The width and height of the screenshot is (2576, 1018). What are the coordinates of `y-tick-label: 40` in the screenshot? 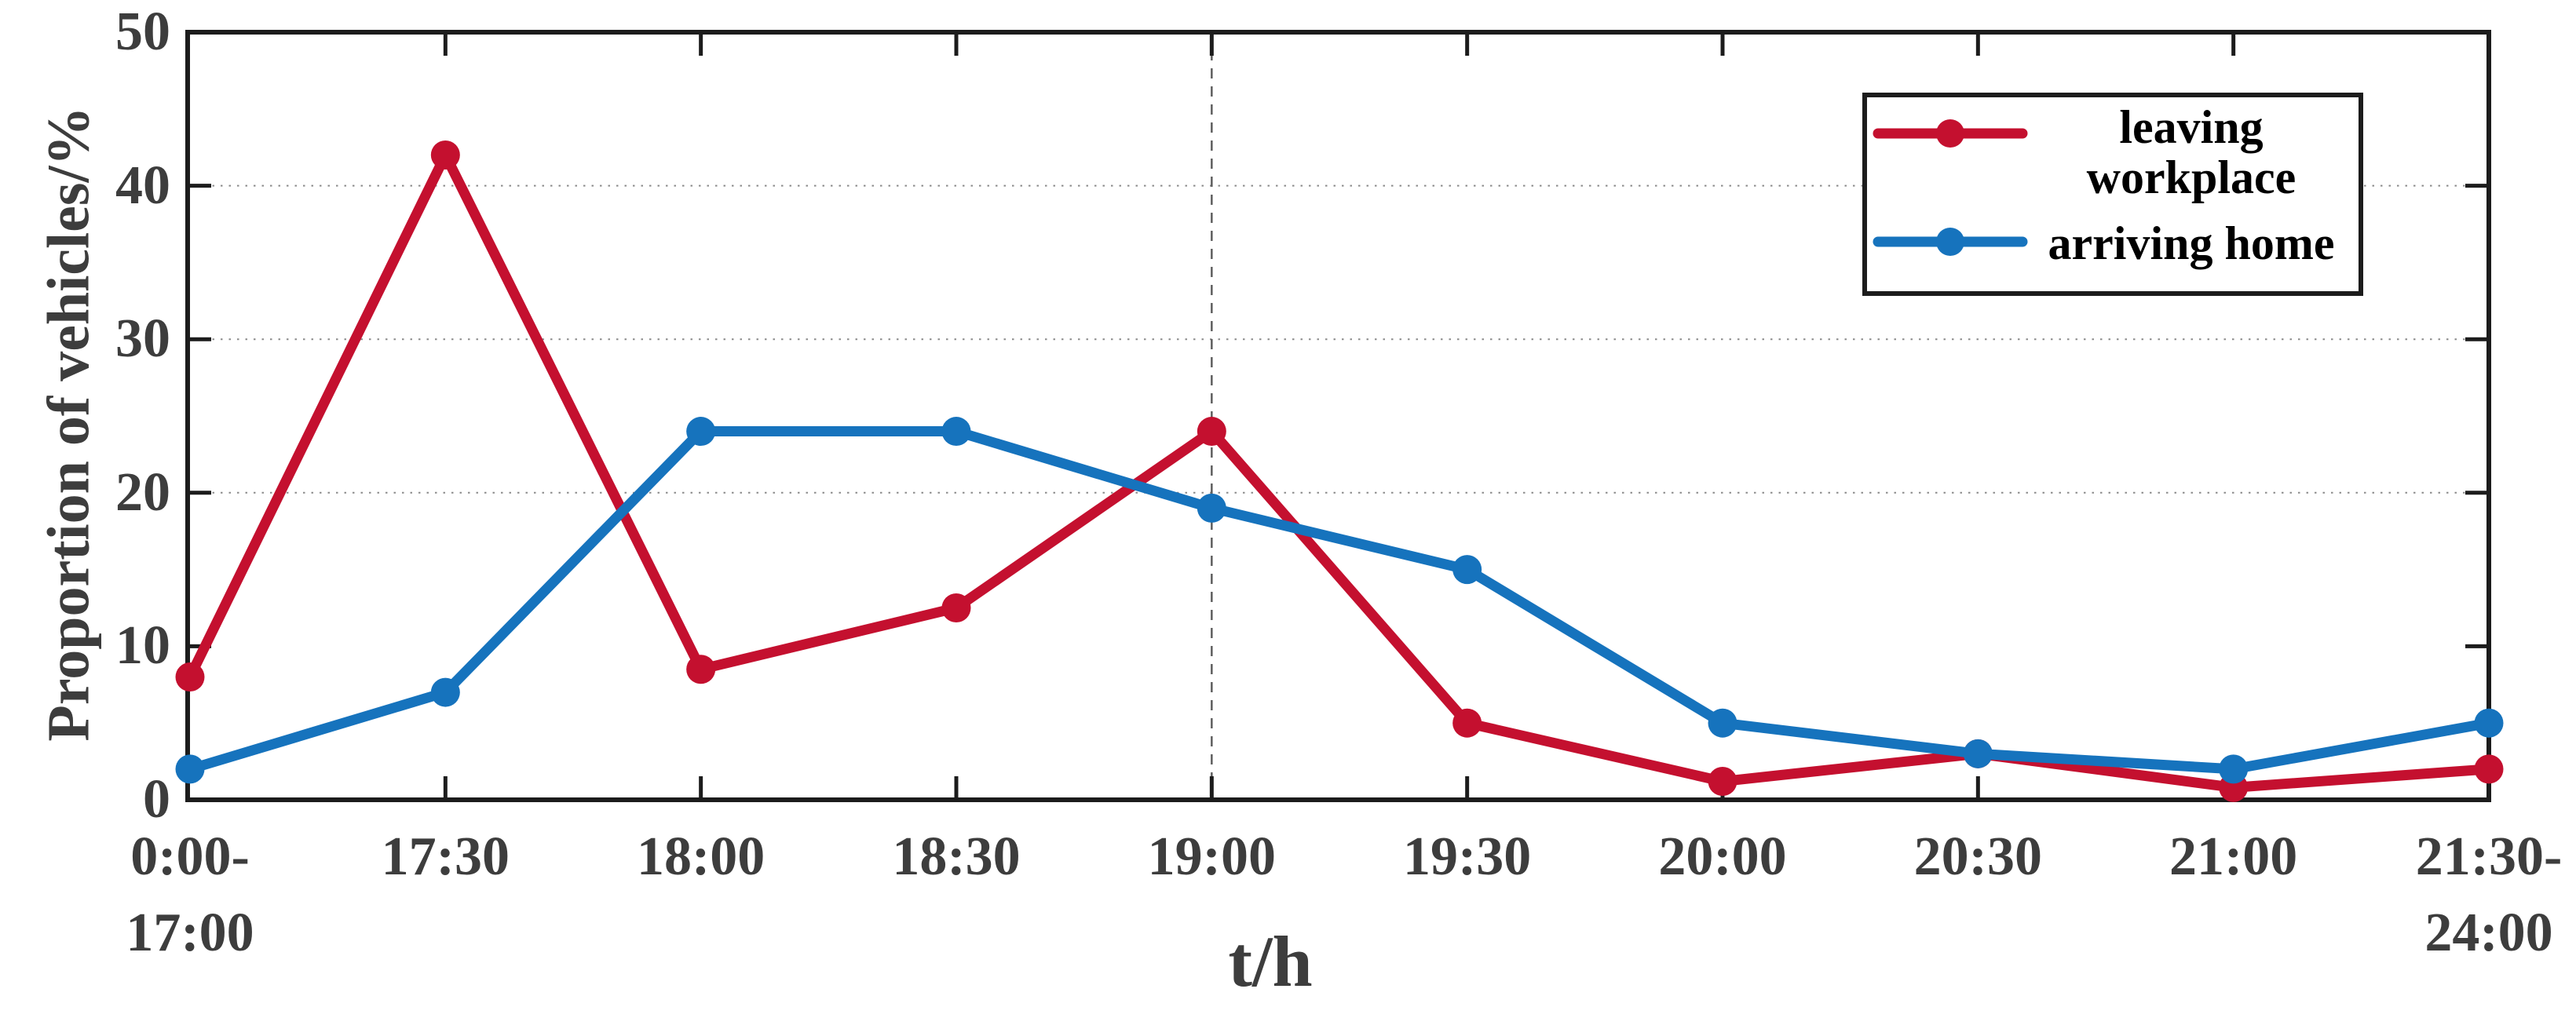 It's located at (142, 186).